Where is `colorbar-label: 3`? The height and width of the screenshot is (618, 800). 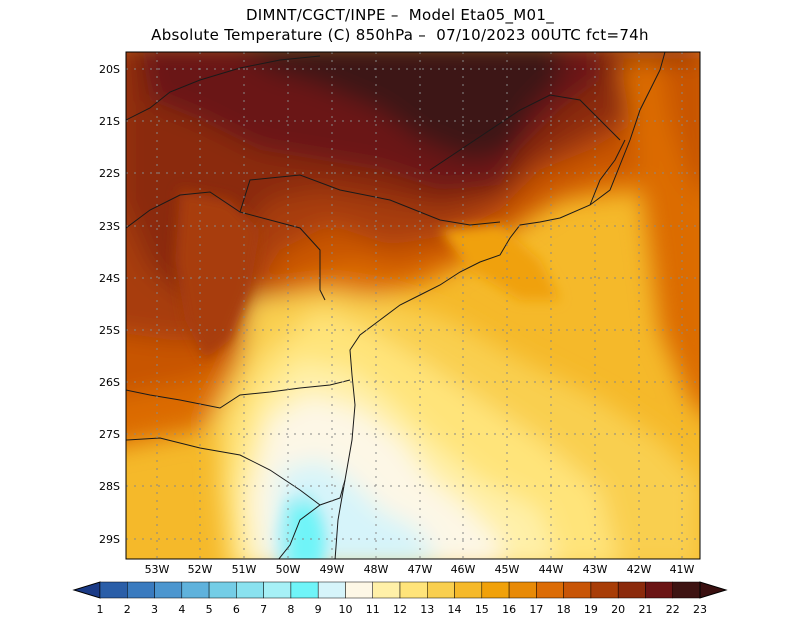
colorbar-label: 3 is located at coordinates (154, 609).